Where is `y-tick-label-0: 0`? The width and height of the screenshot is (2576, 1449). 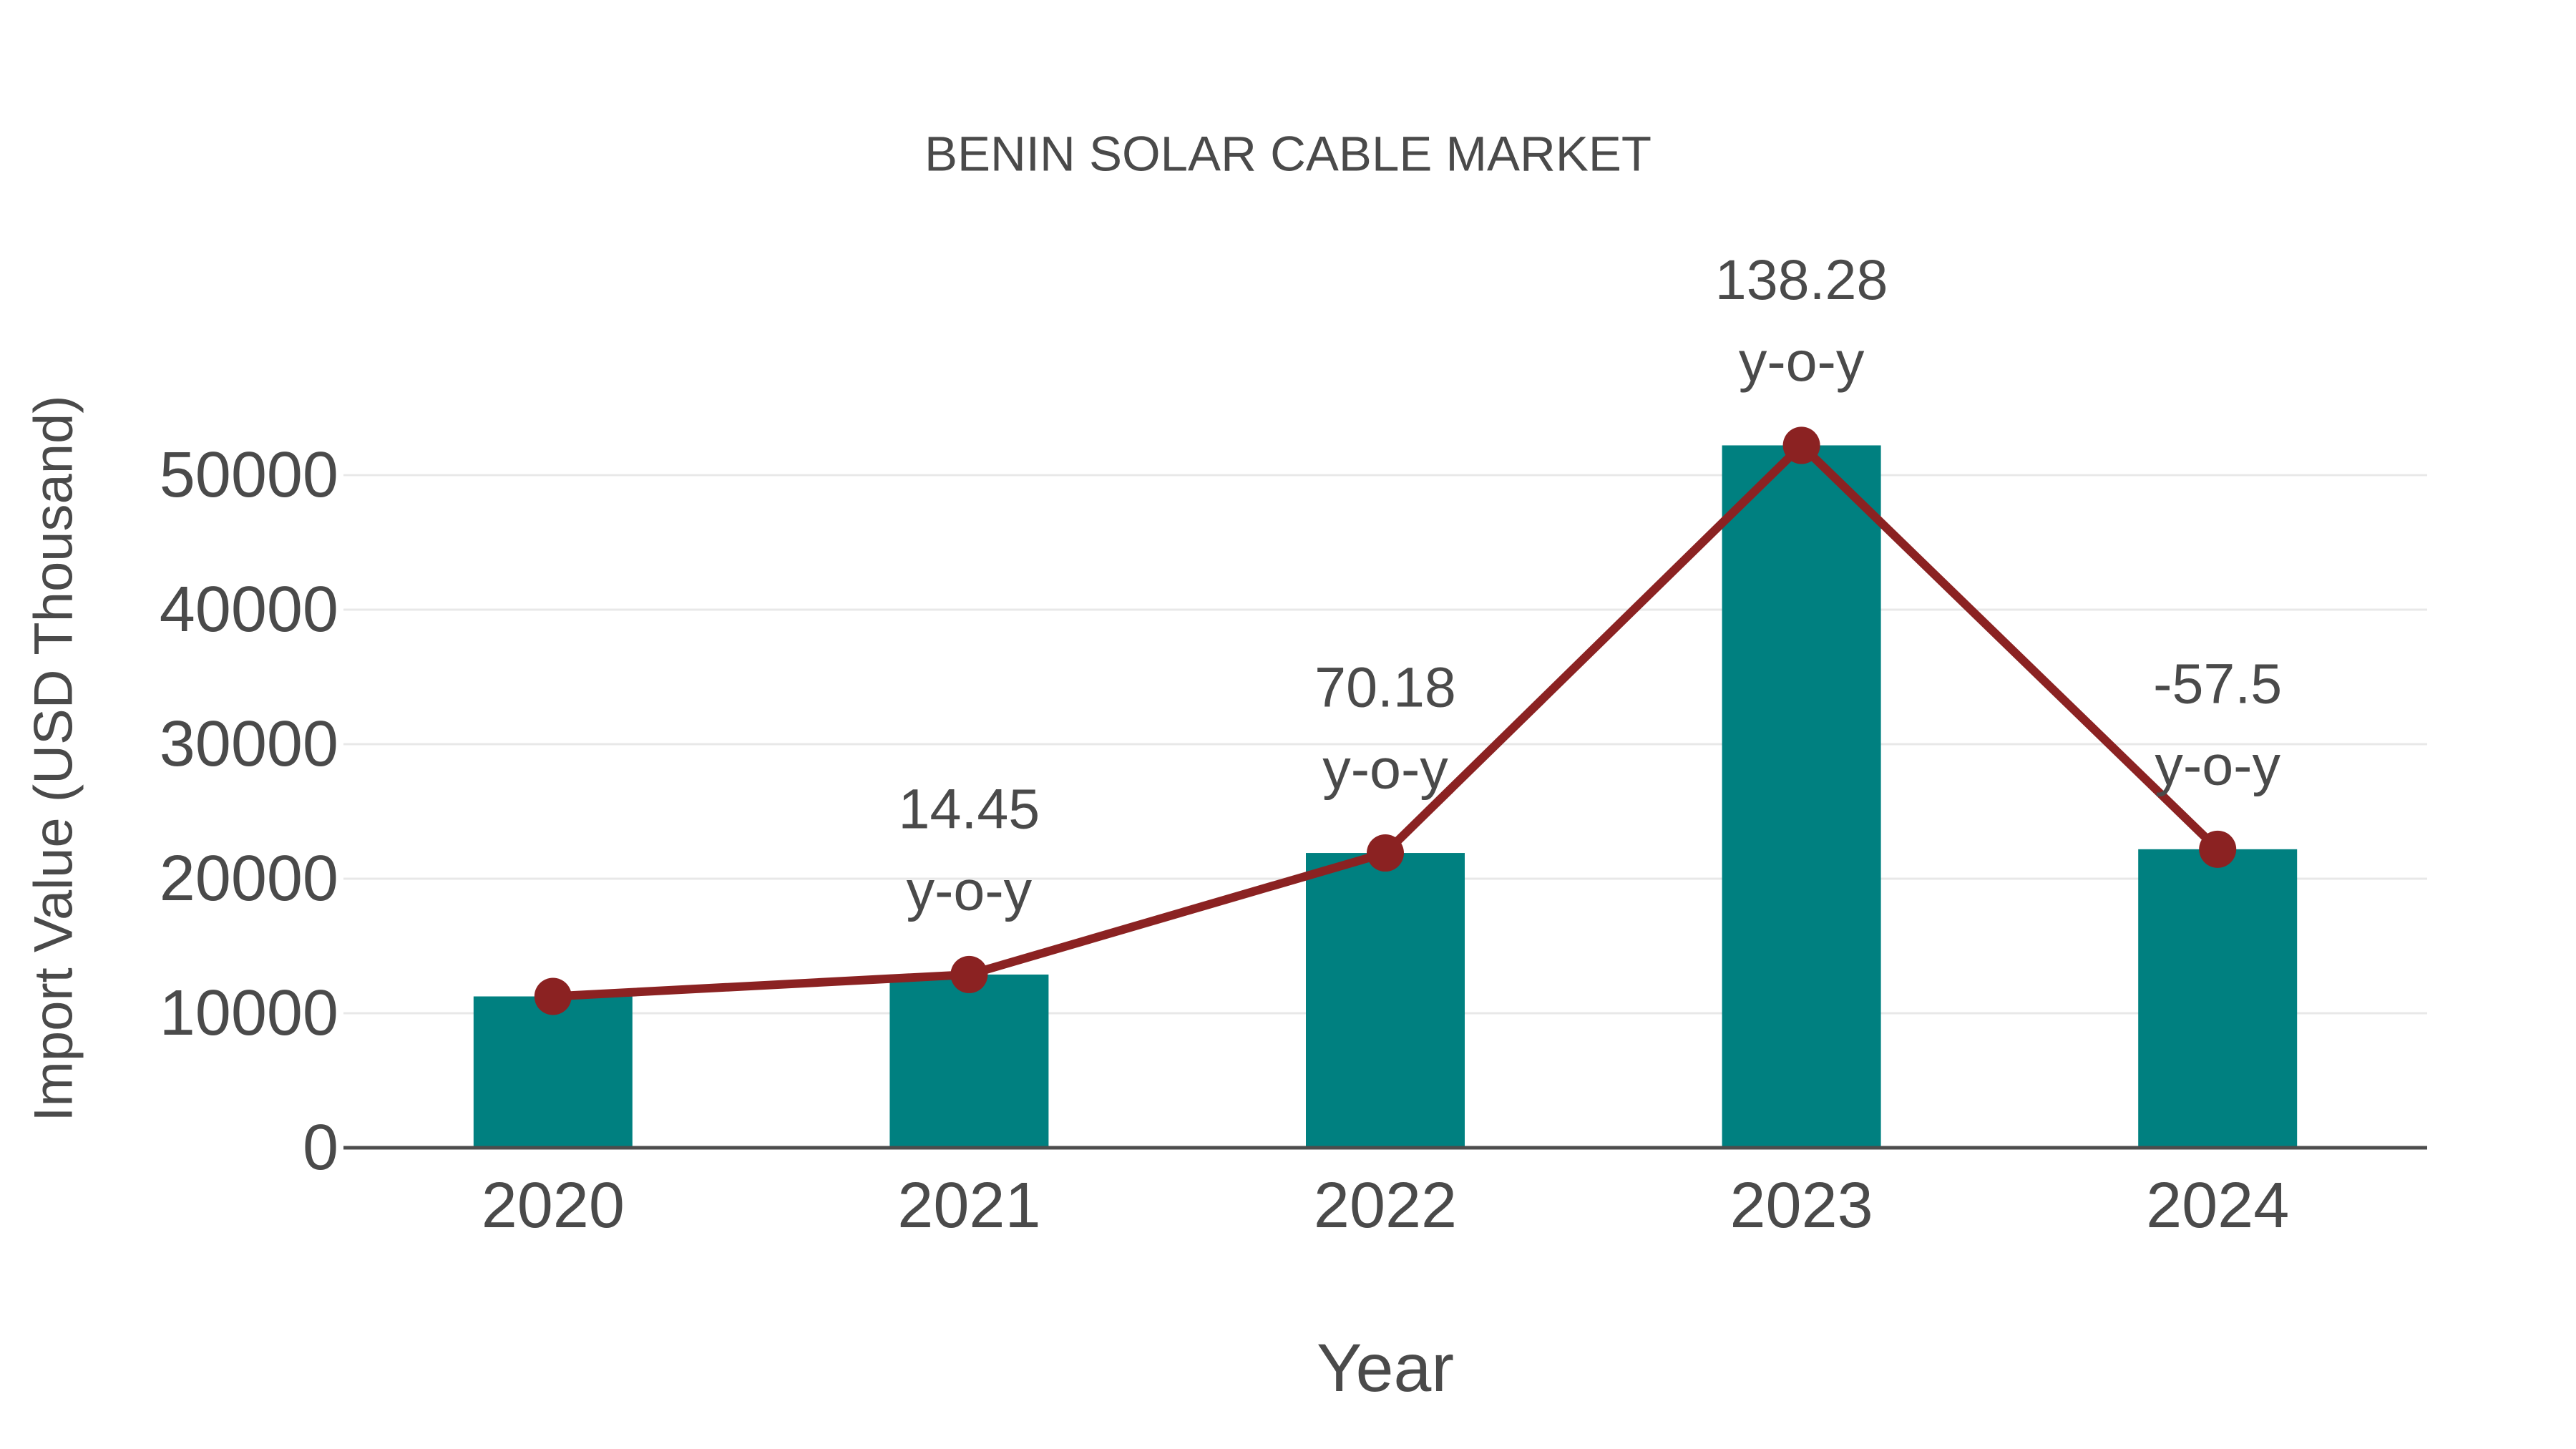
y-tick-label-0: 0 is located at coordinates (320, 1148).